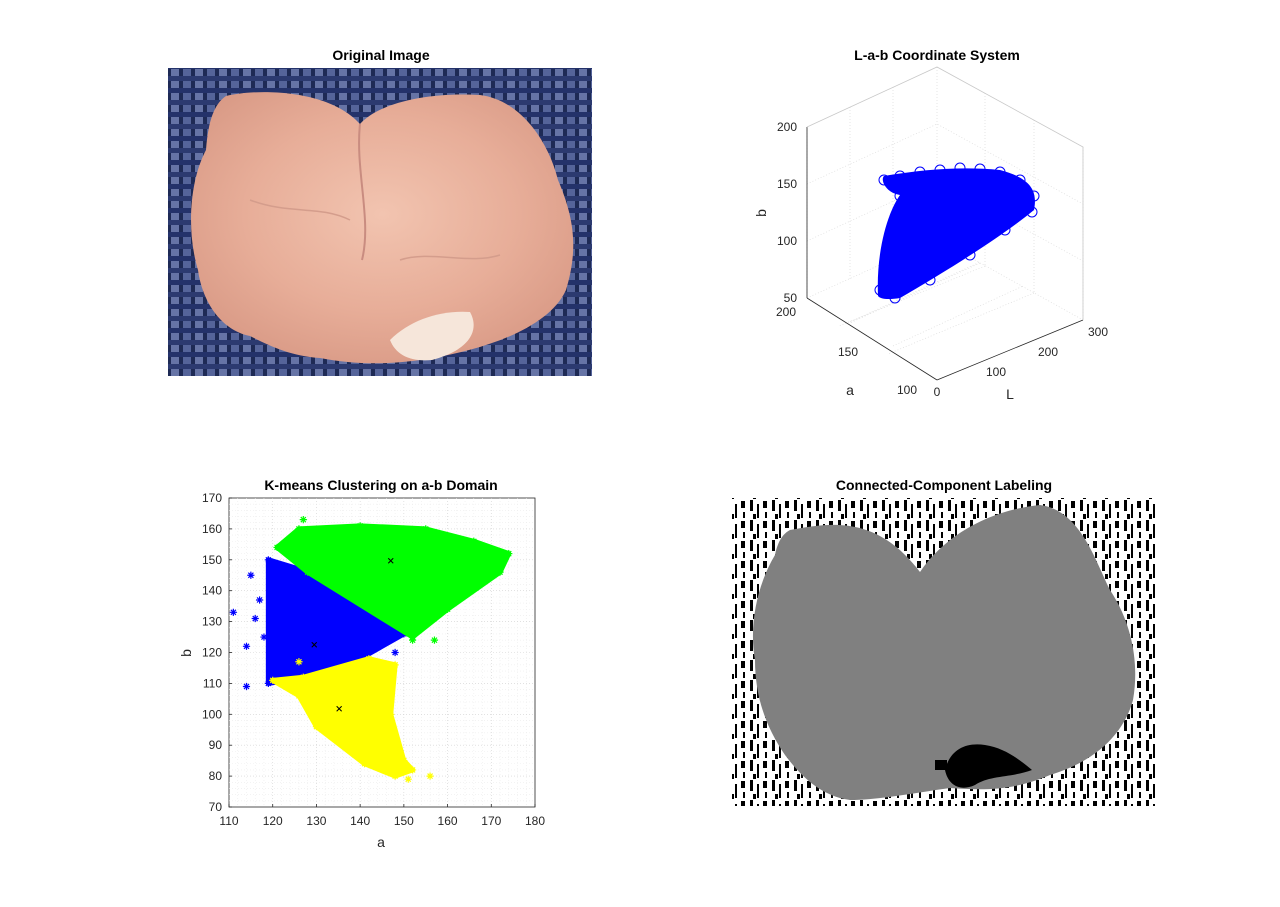  Describe the element at coordinates (212, 529) in the screenshot. I see `kmeans-y-tick-160: 160` at that location.